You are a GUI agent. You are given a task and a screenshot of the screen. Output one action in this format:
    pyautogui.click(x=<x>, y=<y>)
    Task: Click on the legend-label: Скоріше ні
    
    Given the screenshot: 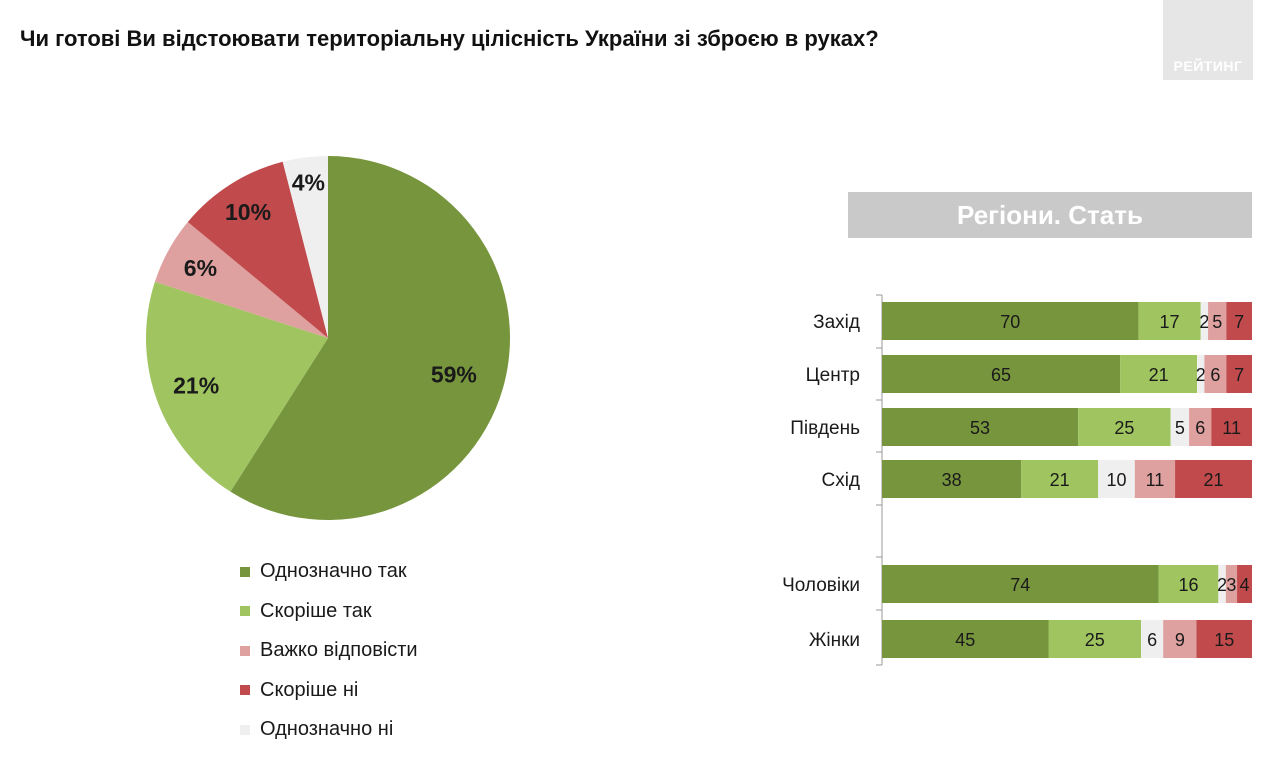 What is the action you would take?
    pyautogui.click(x=309, y=689)
    